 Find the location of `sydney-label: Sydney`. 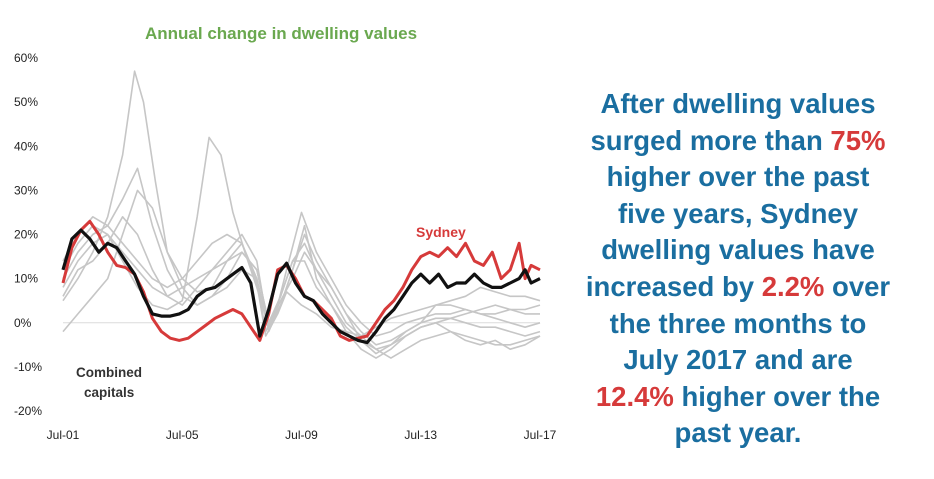

sydney-label: Sydney is located at coordinates (441, 232).